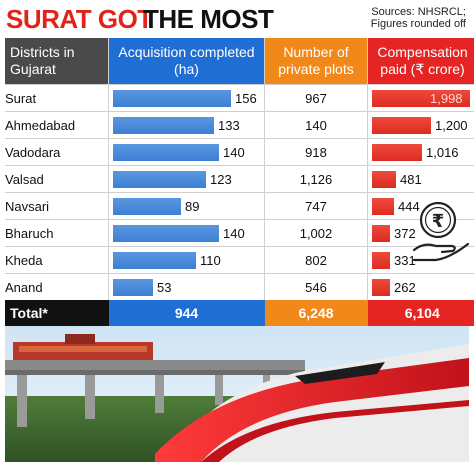 The image size is (474, 467). Describe the element at coordinates (316, 179) in the screenshot. I see `plots-value: 1,126` at that location.